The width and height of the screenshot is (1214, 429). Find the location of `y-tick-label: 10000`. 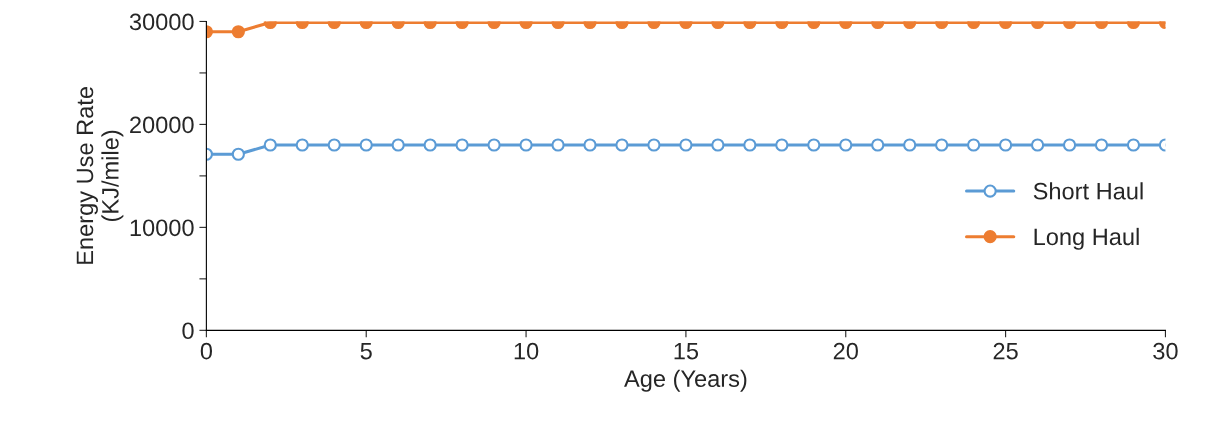

y-tick-label: 10000 is located at coordinates (162, 228).